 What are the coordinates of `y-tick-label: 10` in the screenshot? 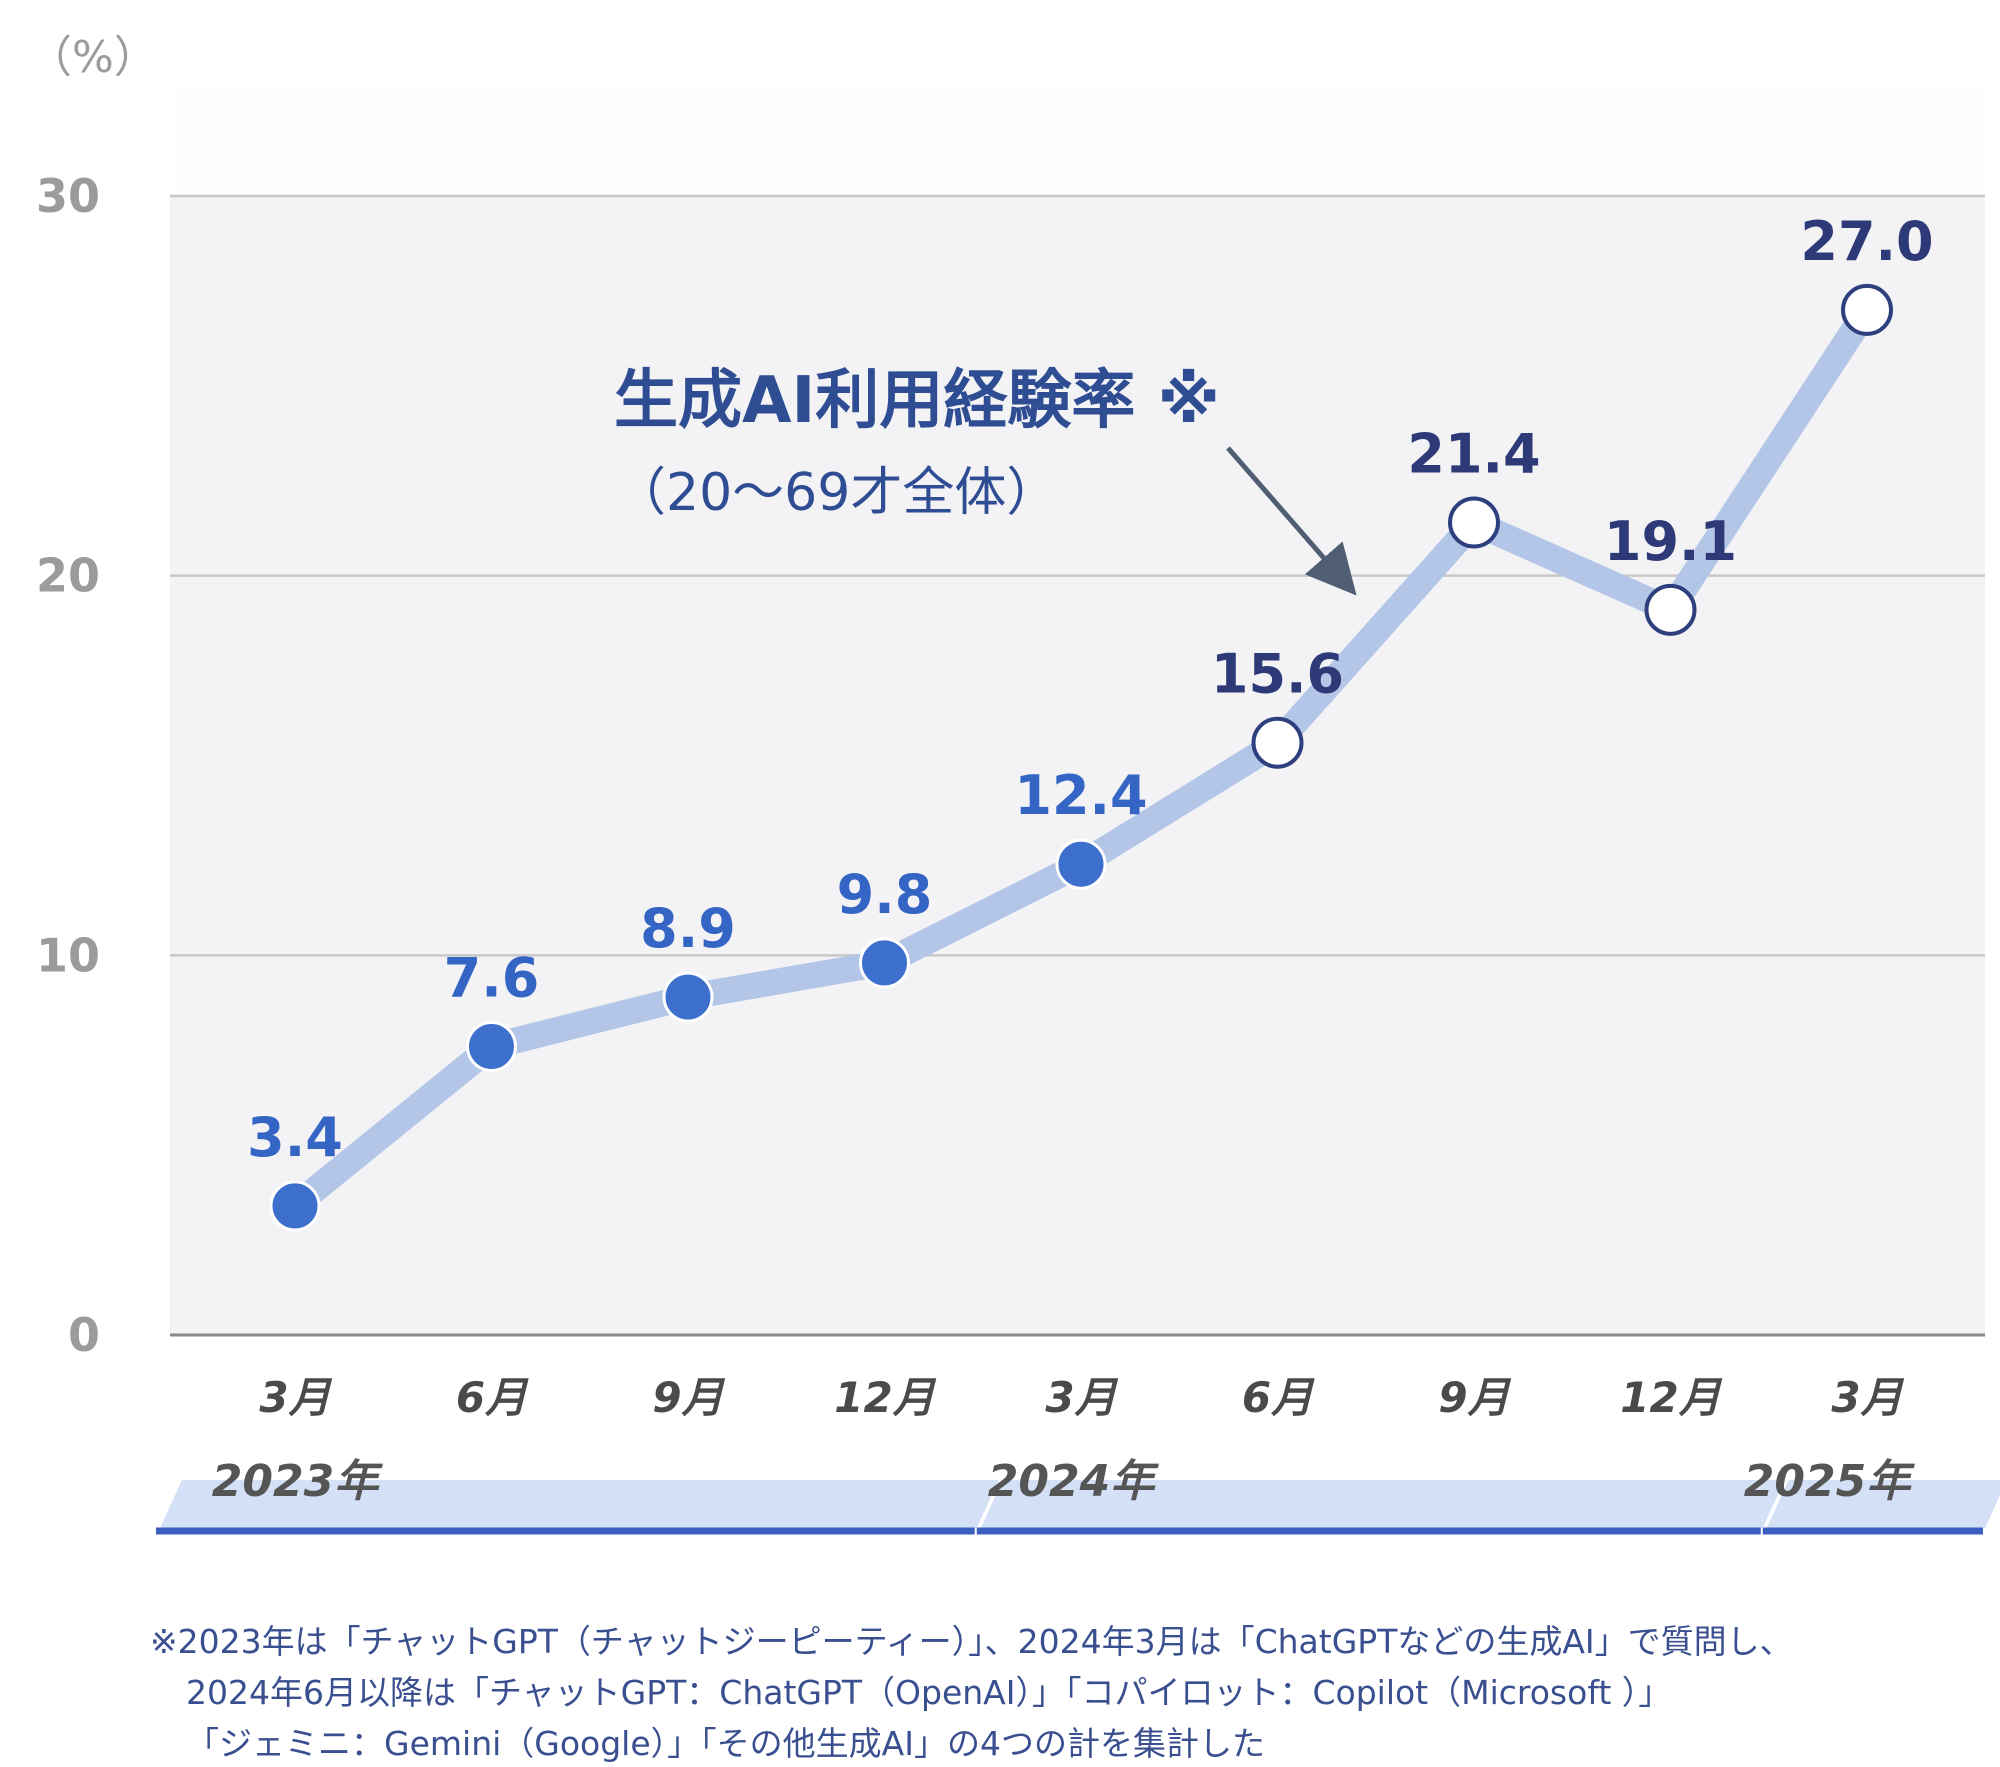 It's located at (68, 955).